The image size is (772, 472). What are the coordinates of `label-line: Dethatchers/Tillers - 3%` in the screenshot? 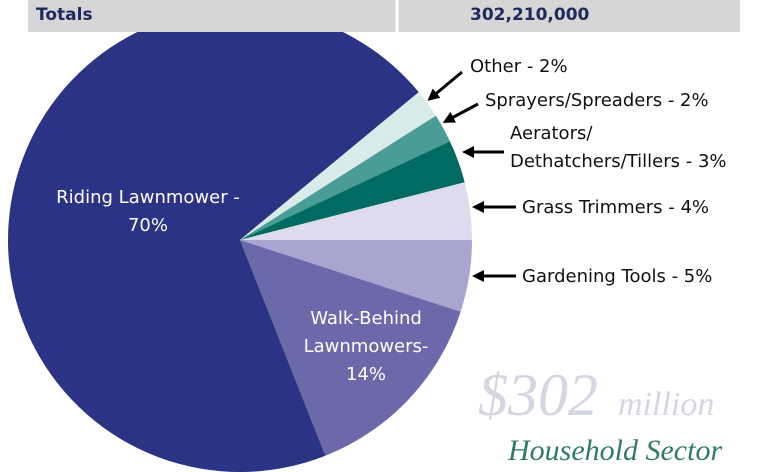 It's located at (618, 161).